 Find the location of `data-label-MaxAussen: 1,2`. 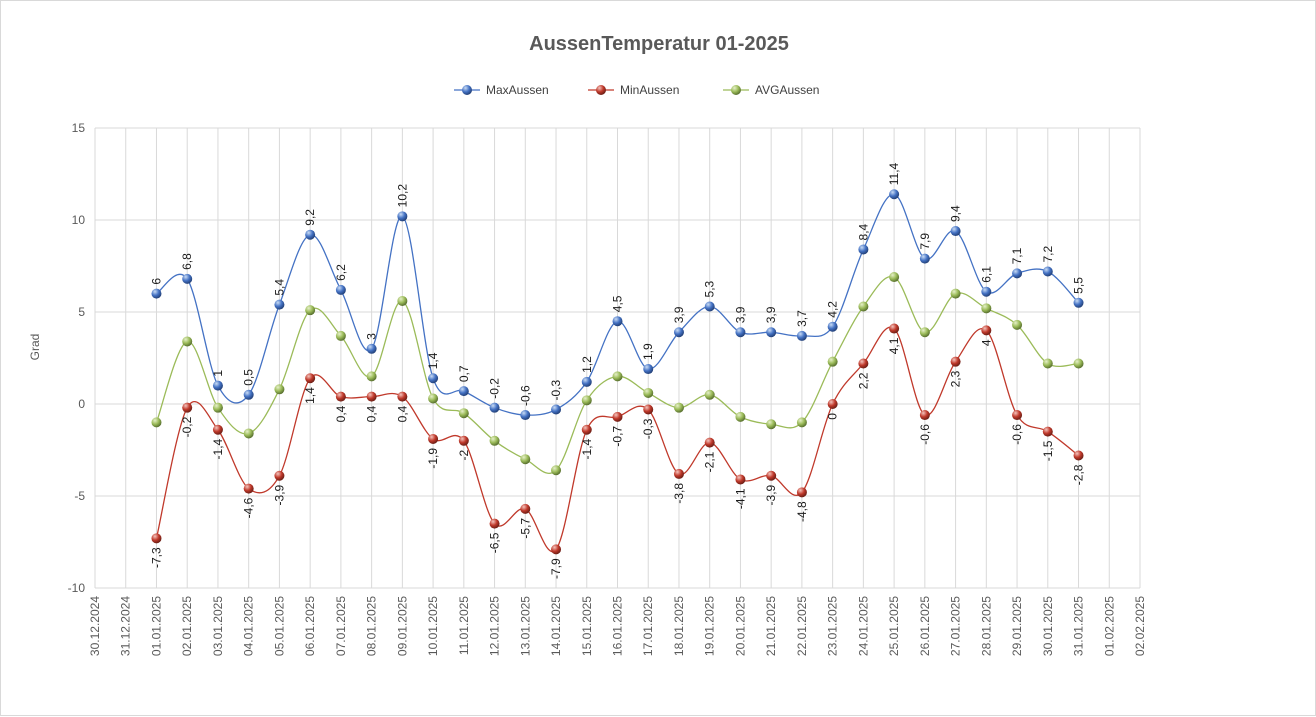

data-label-MaxAussen: 1,2 is located at coordinates (587, 364).